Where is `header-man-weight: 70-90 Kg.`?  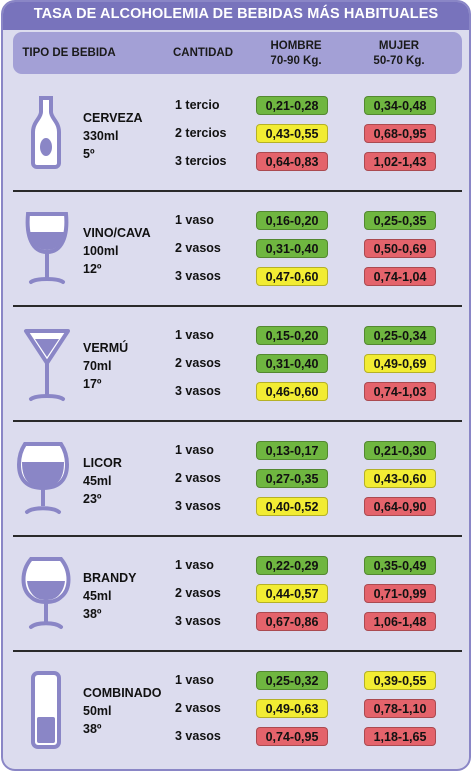 header-man-weight: 70-90 Kg. is located at coordinates (296, 61).